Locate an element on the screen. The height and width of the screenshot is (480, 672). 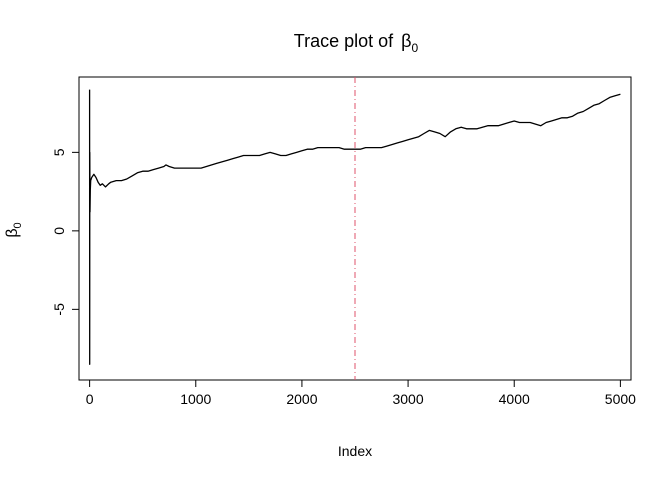
y-axis-label: β0 is located at coordinates (14, 229).